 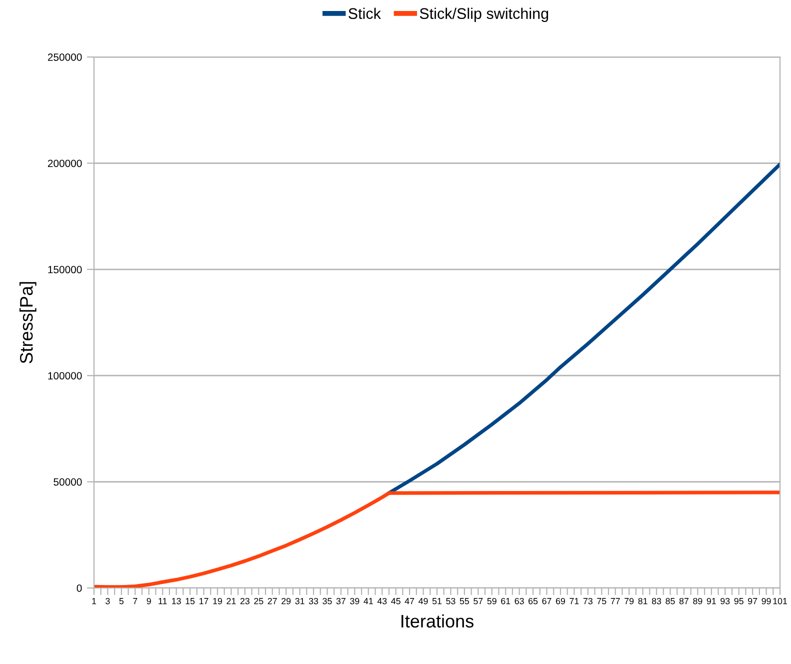 What do you see at coordinates (94, 601) in the screenshot?
I see `x-tick-label: 1` at bounding box center [94, 601].